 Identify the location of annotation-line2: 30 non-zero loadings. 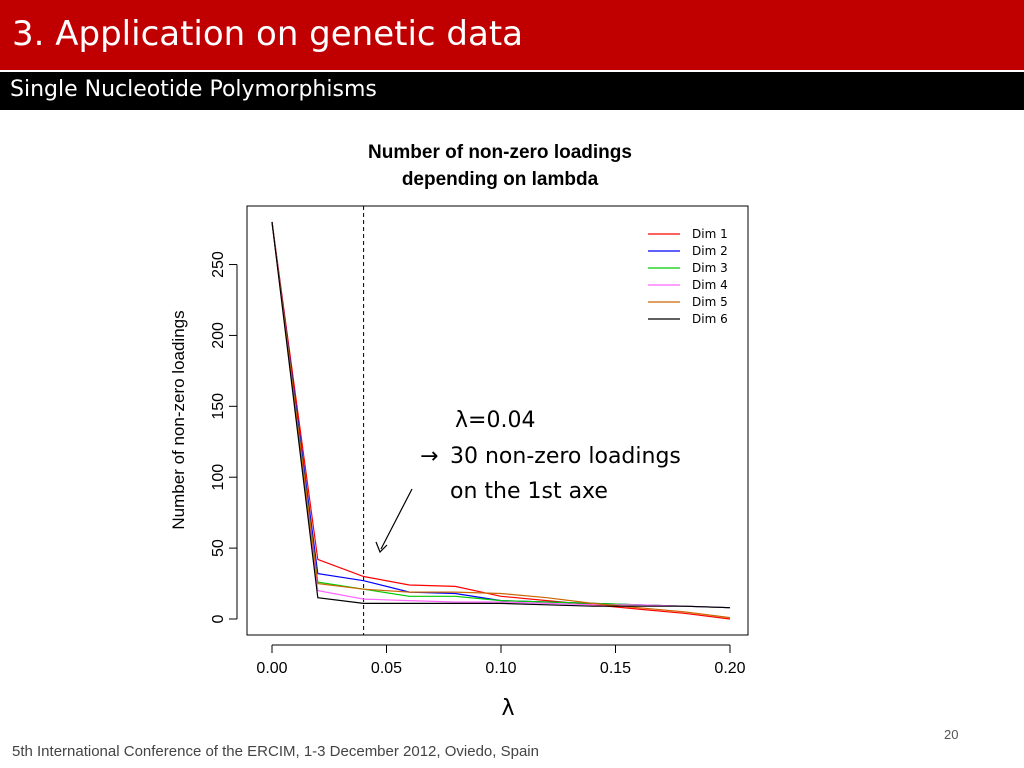
(565, 456).